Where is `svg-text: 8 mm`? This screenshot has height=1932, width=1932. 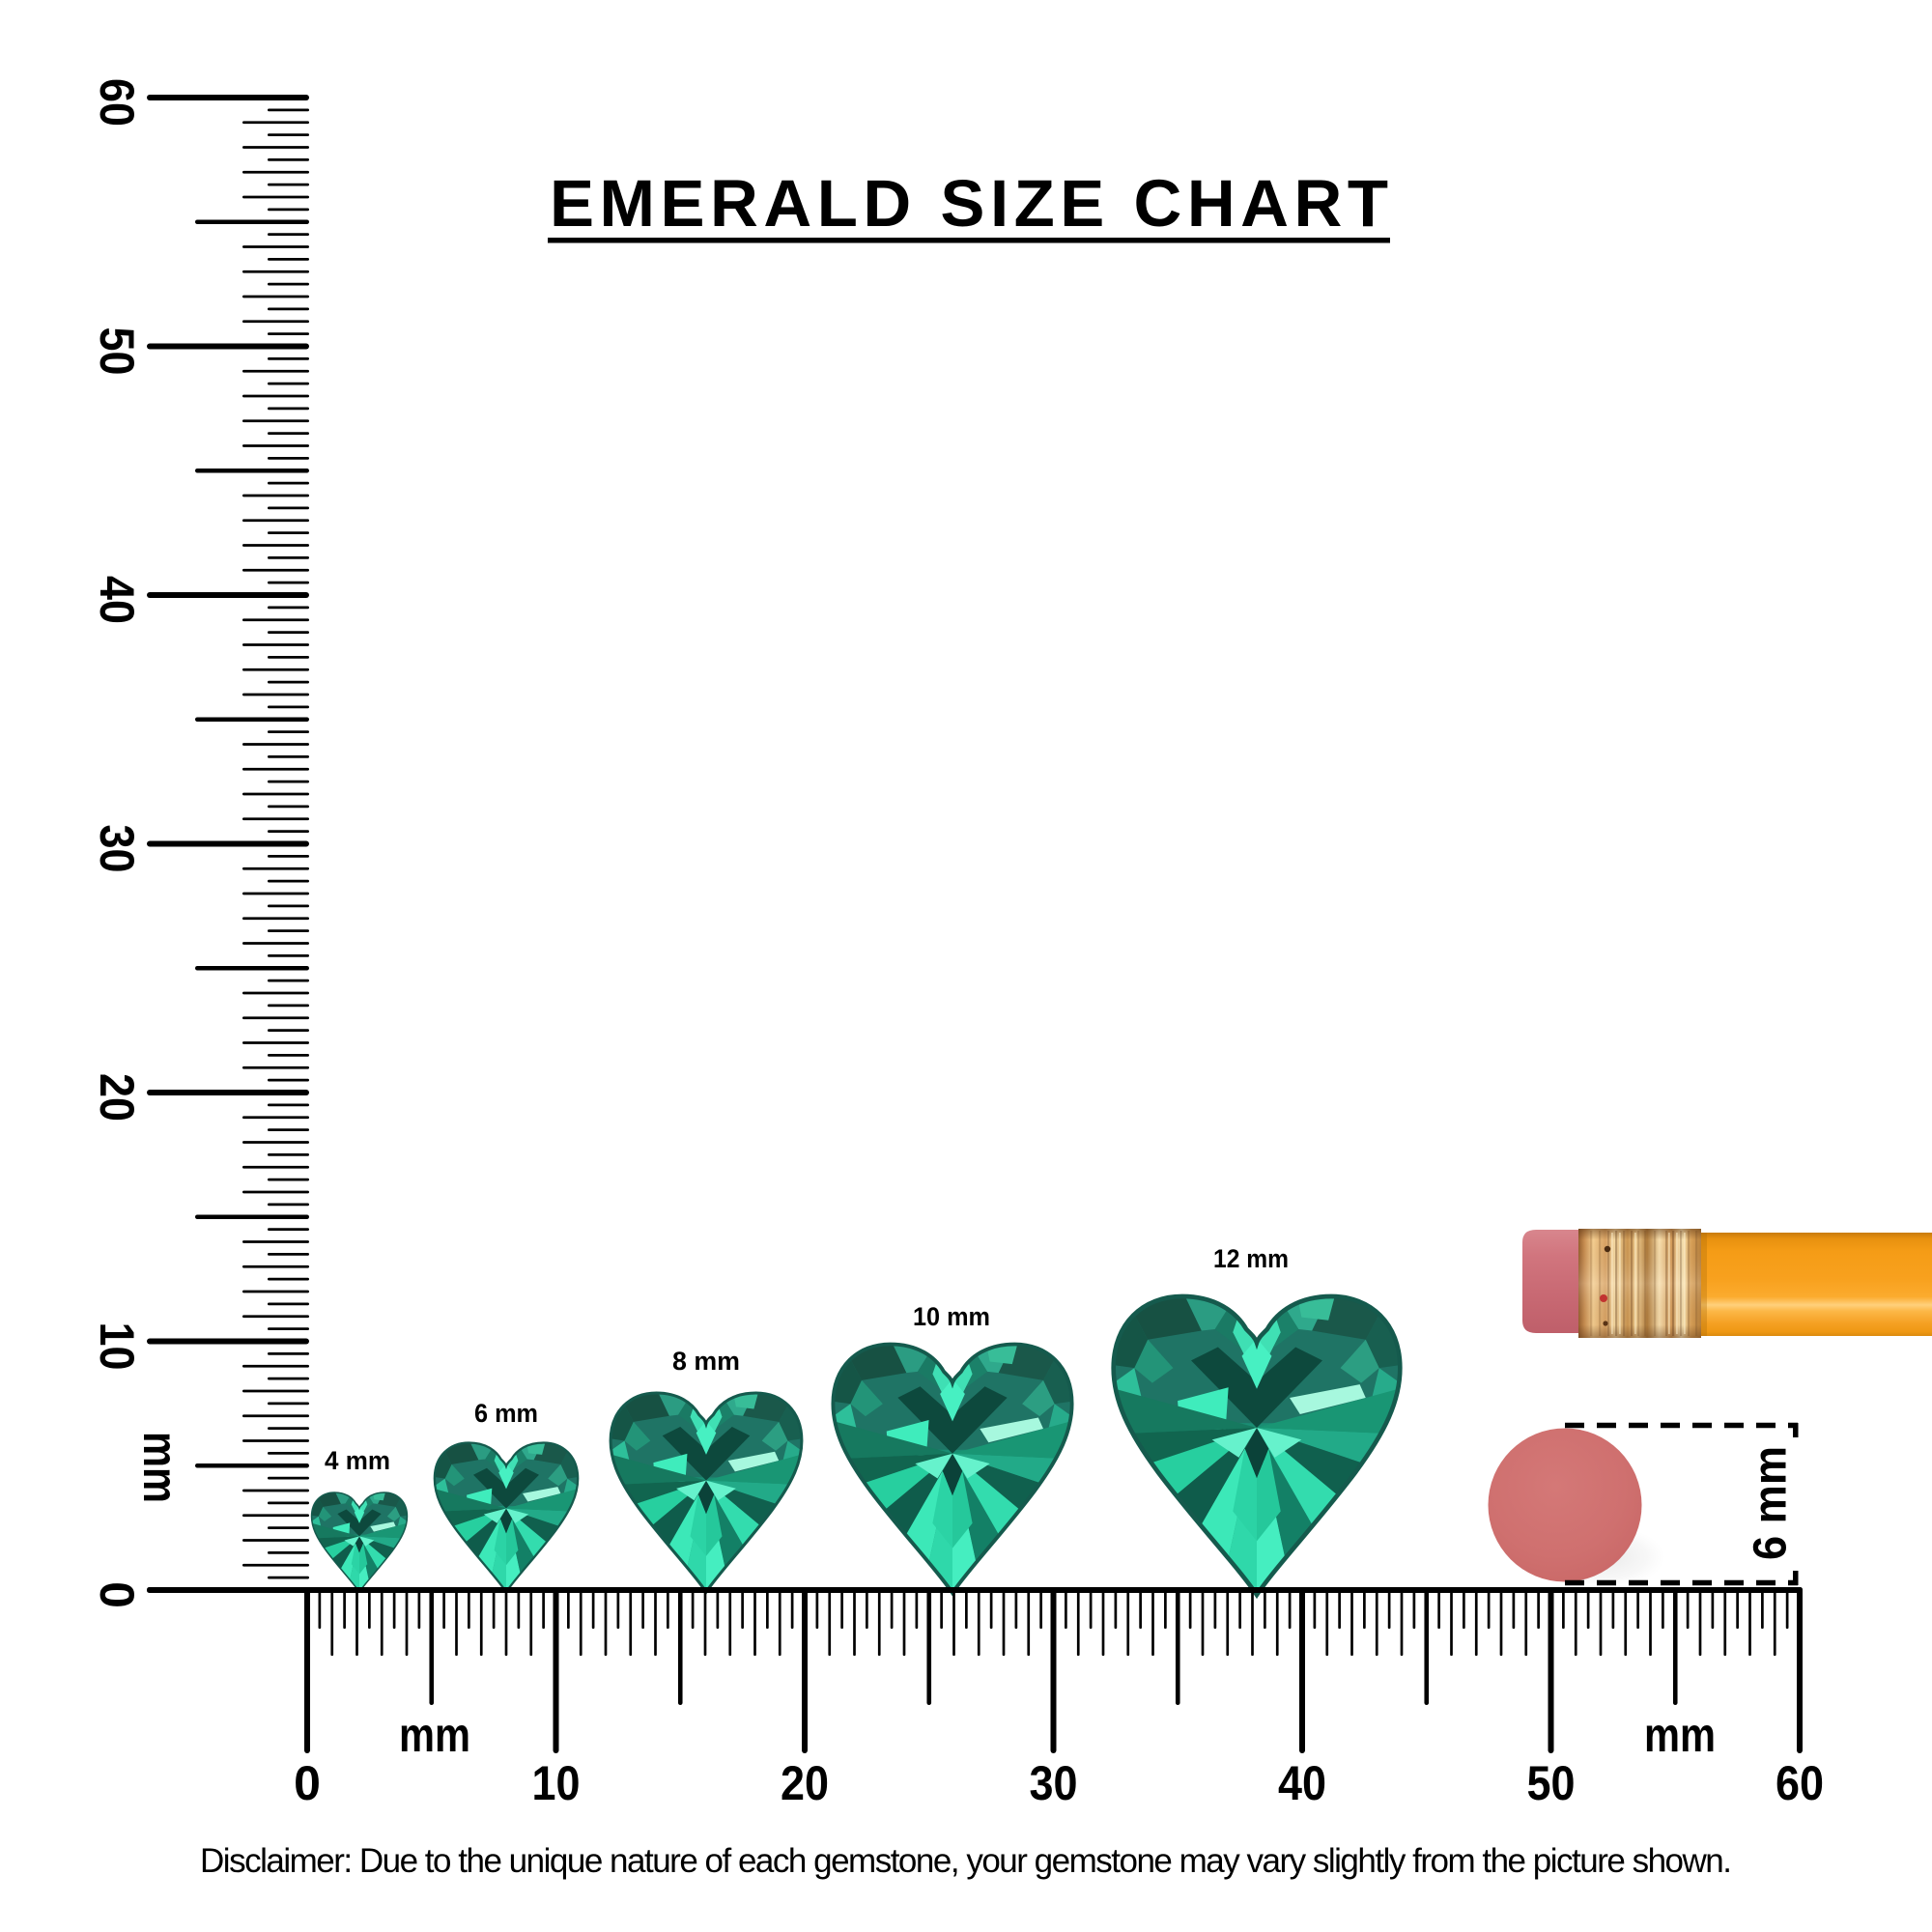 svg-text: 8 mm is located at coordinates (706, 1361).